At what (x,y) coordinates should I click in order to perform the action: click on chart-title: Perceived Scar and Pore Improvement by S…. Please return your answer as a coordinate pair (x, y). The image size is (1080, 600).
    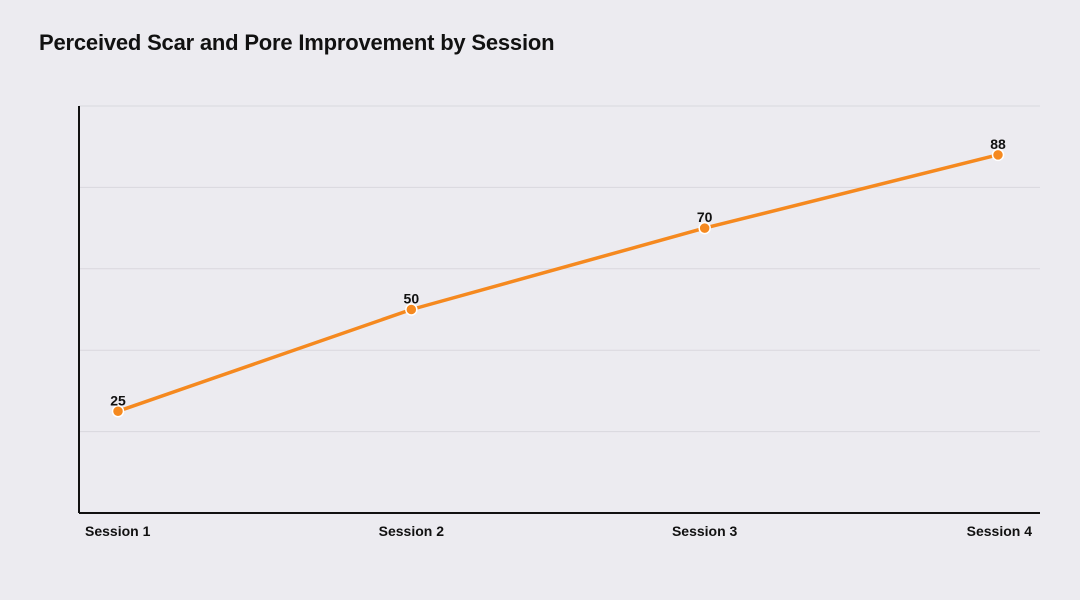
    Looking at the image, I should click on (297, 42).